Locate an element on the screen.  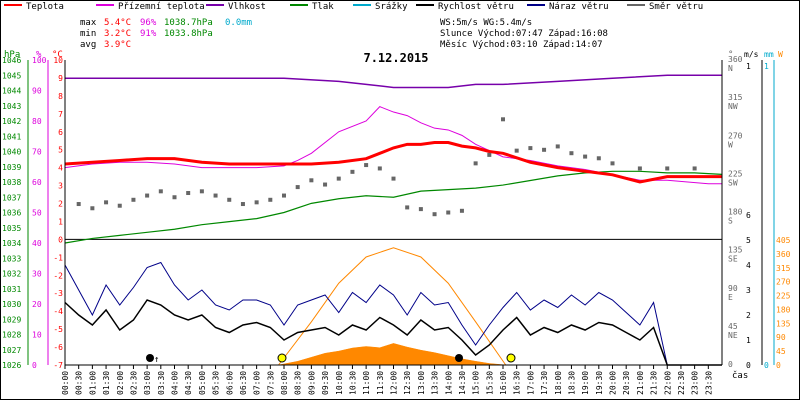
celsius-tick-label: 6 is located at coordinates (60, 132).